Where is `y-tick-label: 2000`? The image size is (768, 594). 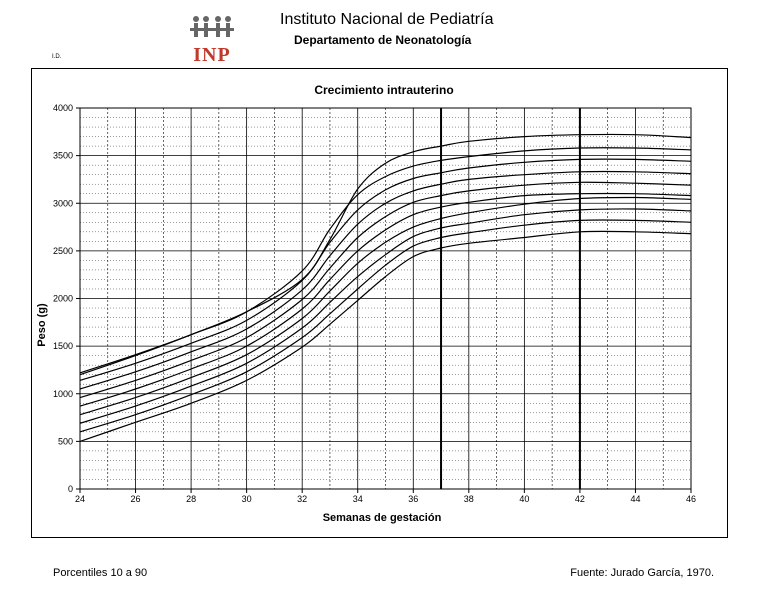
y-tick-label: 2000 is located at coordinates (63, 299).